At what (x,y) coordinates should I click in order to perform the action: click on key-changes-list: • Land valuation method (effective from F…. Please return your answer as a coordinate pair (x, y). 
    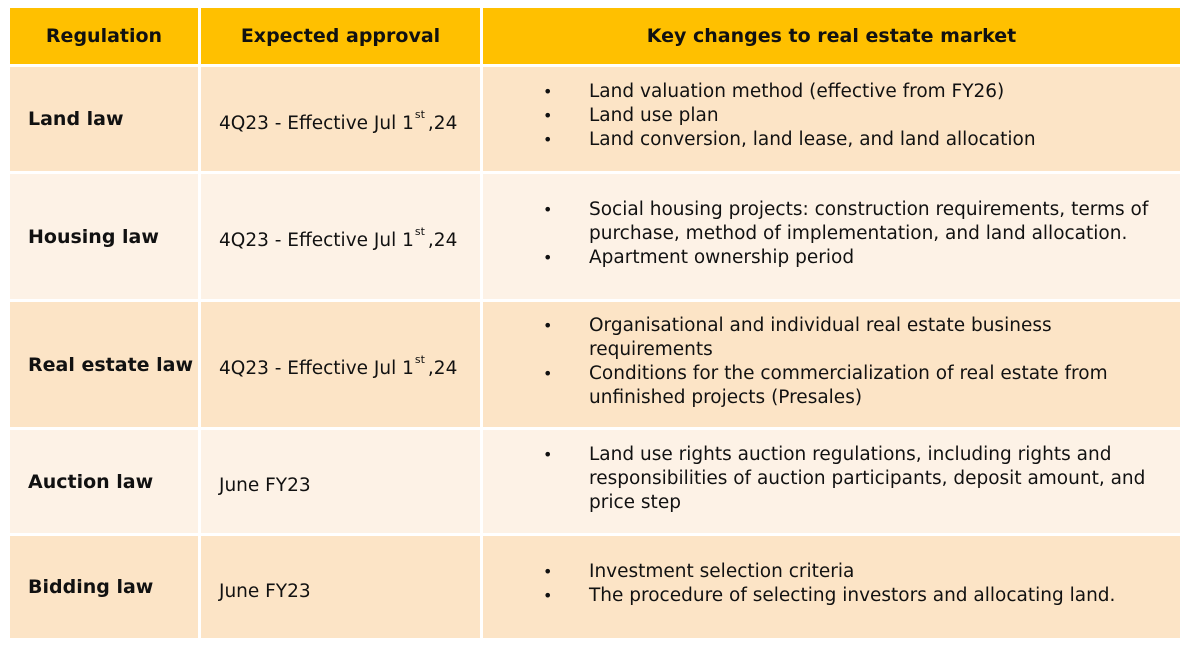
    Looking at the image, I should click on (789, 116).